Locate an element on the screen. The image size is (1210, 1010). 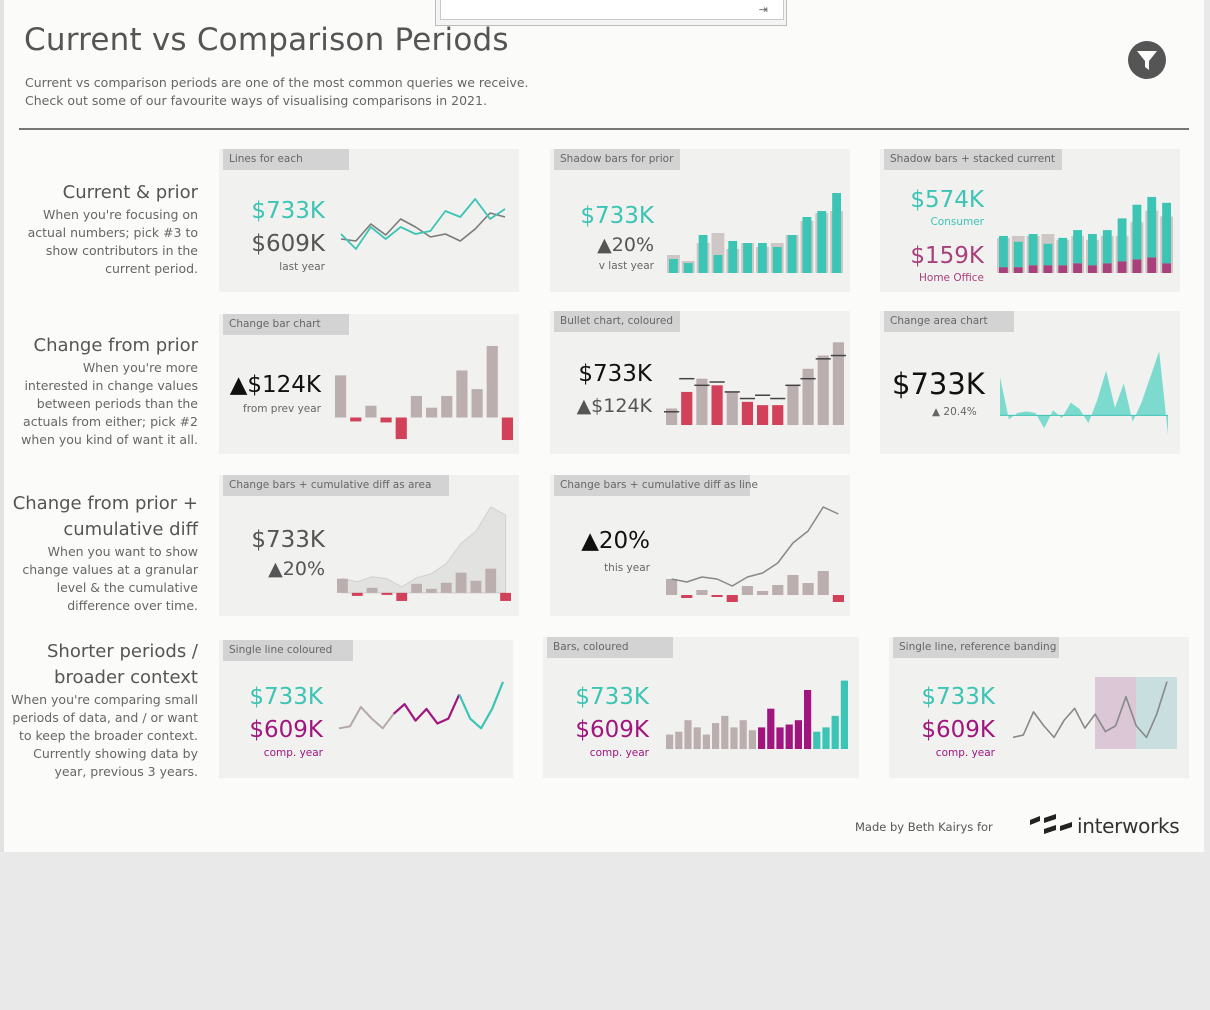
row-desc-line: year, previous 3 years. is located at coordinates (126, 771).